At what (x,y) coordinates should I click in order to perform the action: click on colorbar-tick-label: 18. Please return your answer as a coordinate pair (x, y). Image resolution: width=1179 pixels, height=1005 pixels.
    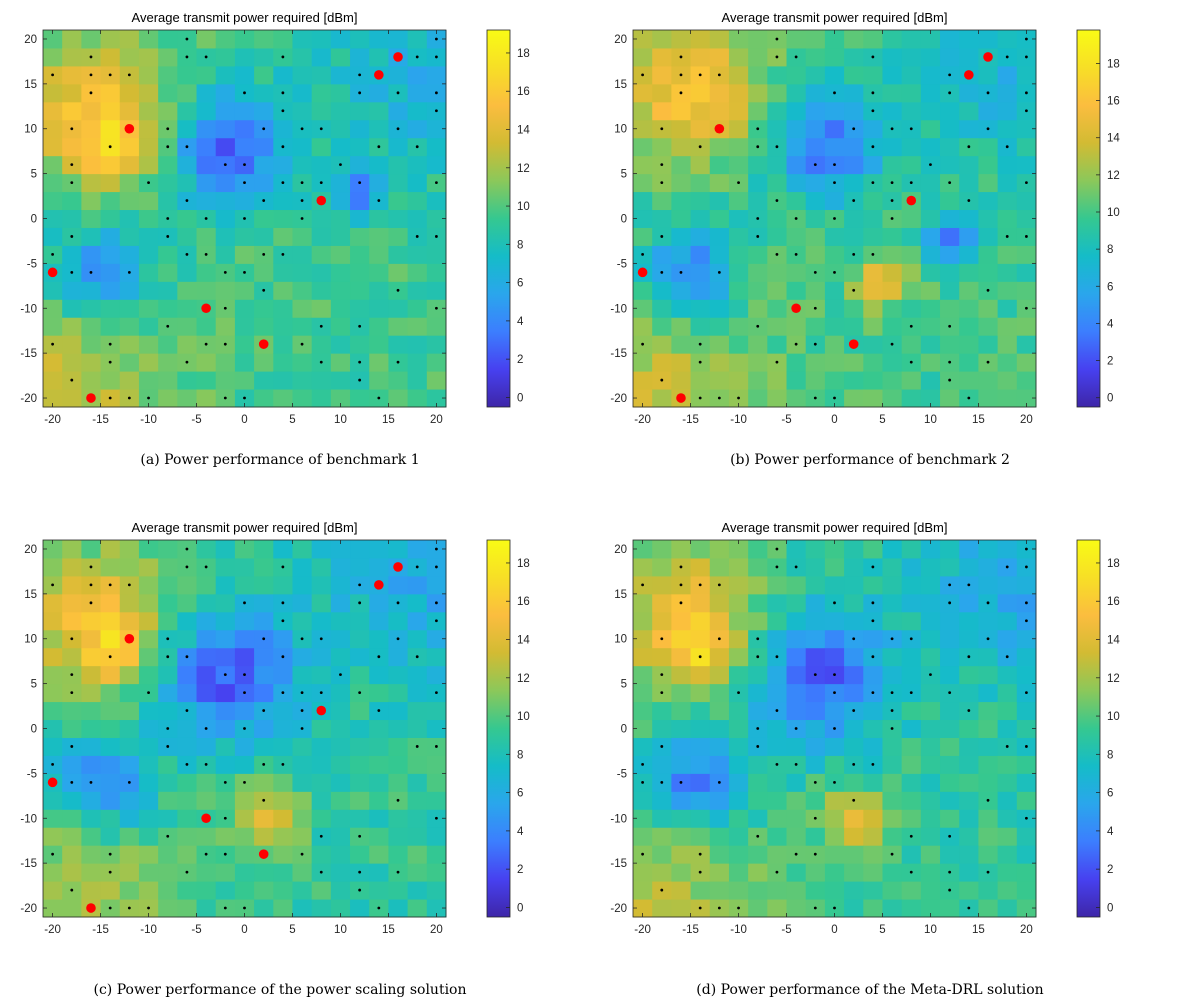
    Looking at the image, I should click on (523, 564).